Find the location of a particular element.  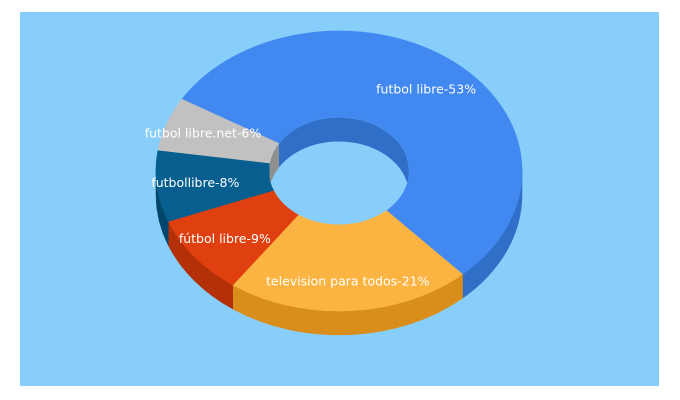

slice-label-3: futbollibre-8% is located at coordinates (195, 182).